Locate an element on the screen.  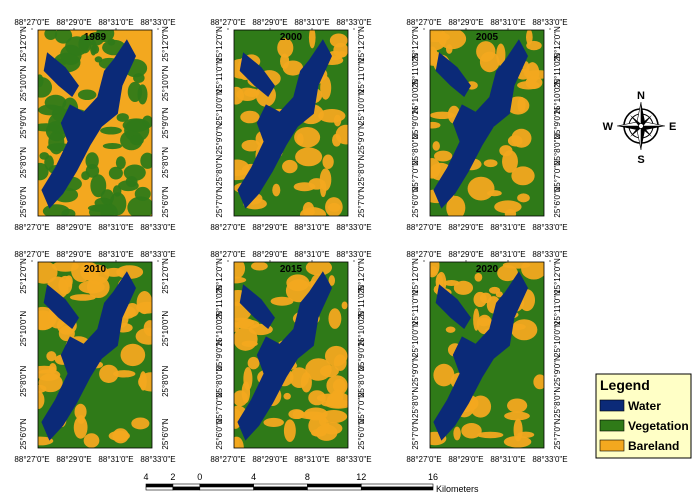
panel-title: 2000 is located at coordinates (291, 37).